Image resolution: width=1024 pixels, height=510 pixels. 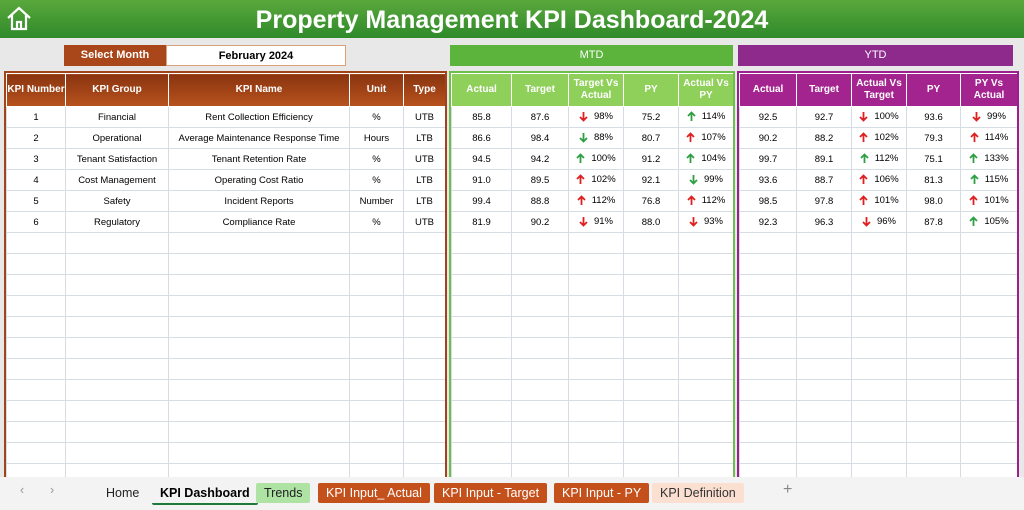 What do you see at coordinates (481, 222) in the screenshot?
I see `cell-value: 81.9` at bounding box center [481, 222].